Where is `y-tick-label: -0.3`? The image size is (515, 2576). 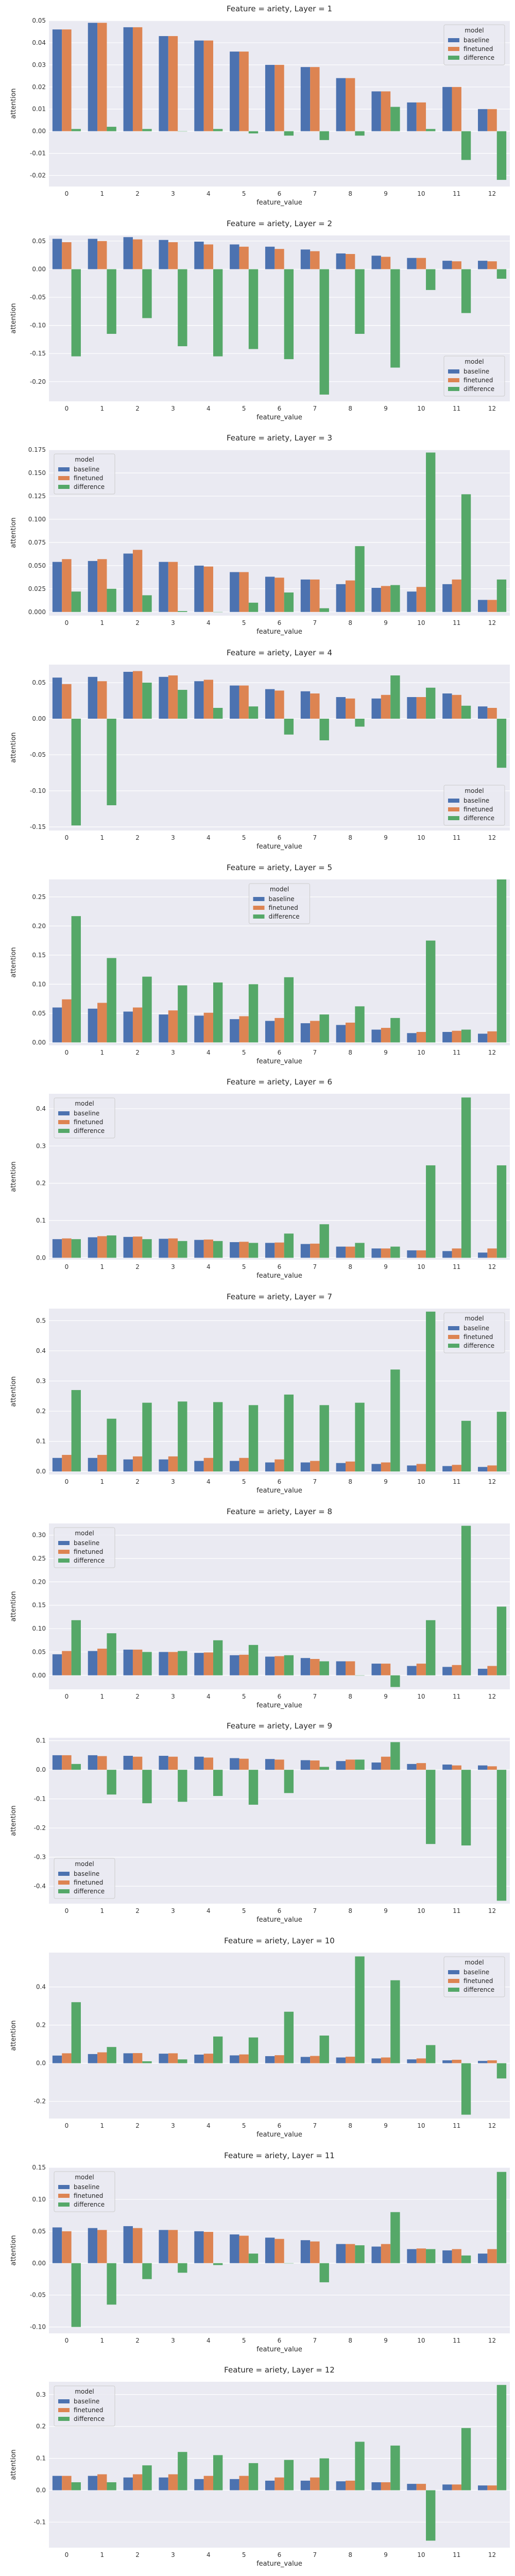 y-tick-label: -0.3 is located at coordinates (40, 1858).